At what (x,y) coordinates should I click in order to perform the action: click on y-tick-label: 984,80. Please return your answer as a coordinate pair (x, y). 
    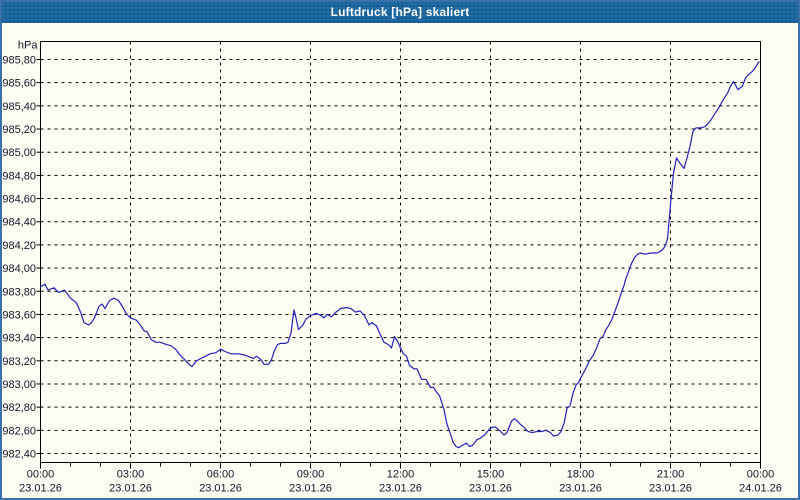
    Looking at the image, I should click on (19, 176).